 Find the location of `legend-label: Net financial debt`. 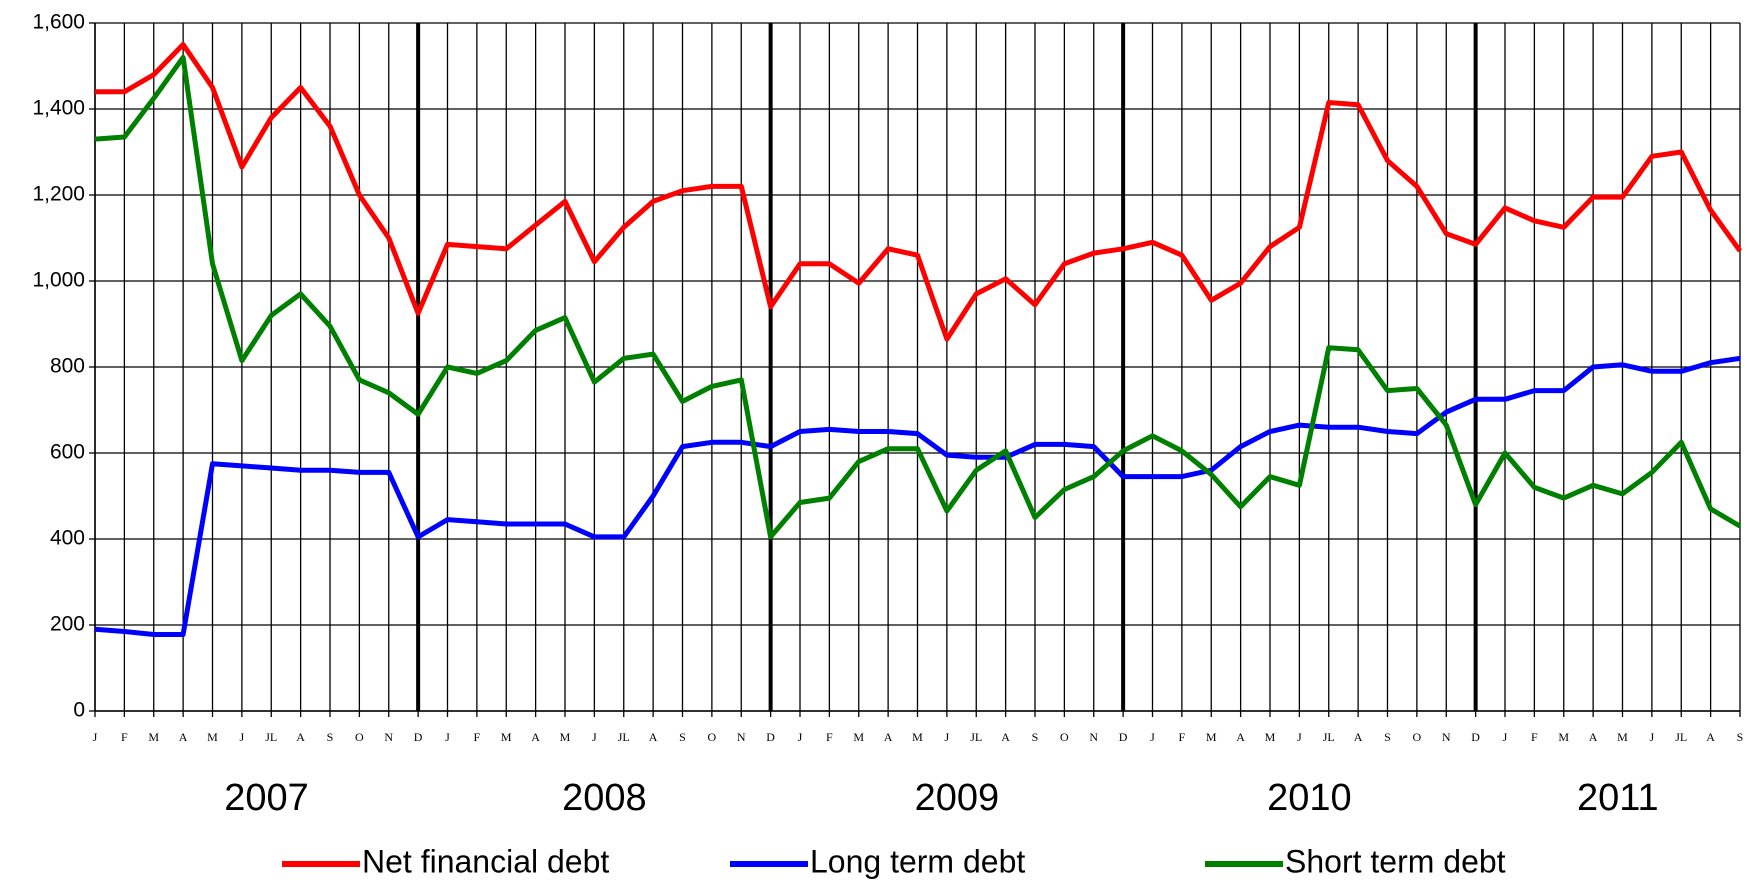

legend-label: Net financial debt is located at coordinates (485, 861).